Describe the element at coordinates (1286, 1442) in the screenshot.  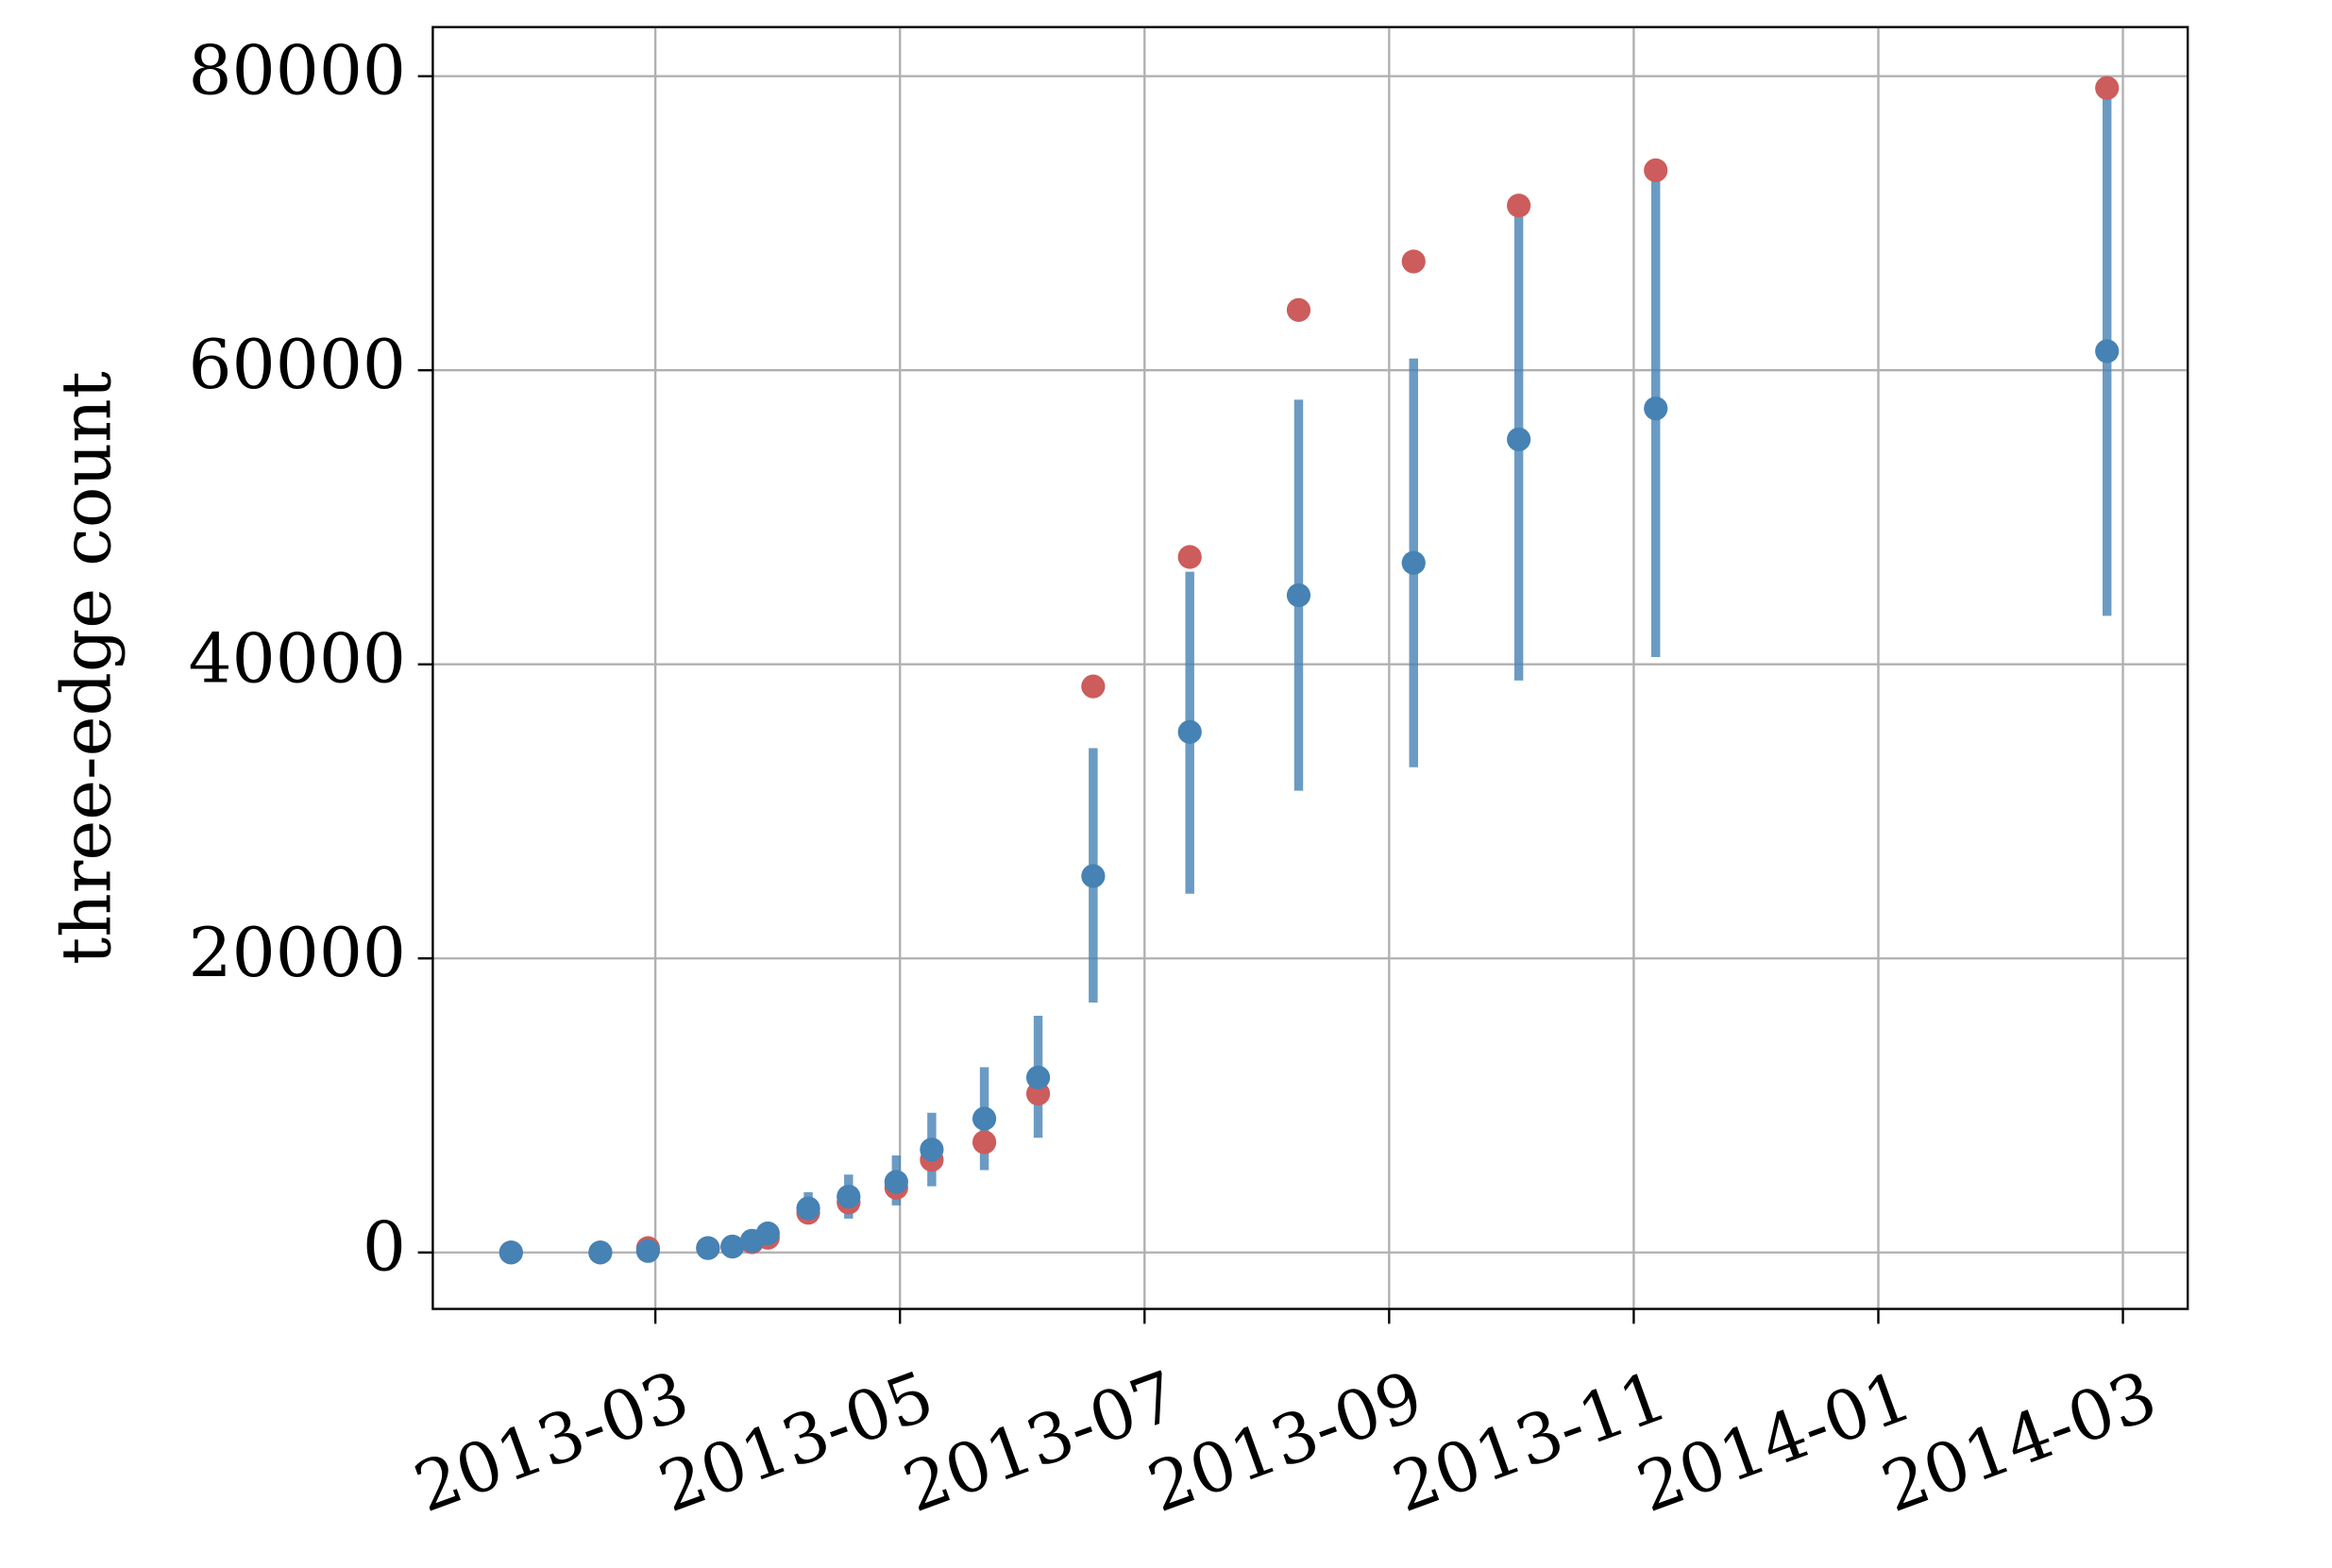
I see `x-tick-label: 2013-09` at that location.